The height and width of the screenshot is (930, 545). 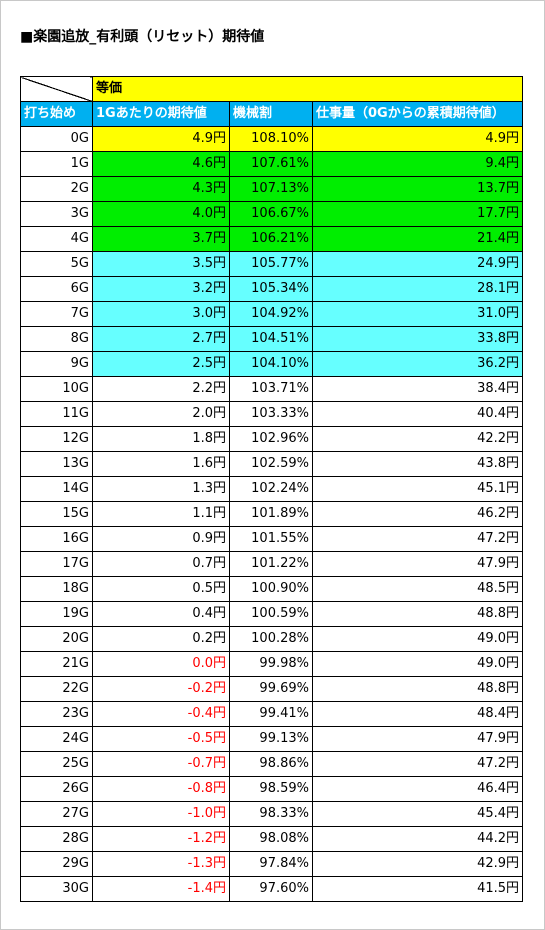 I want to click on start-game-cell: 12G, so click(x=56, y=439).